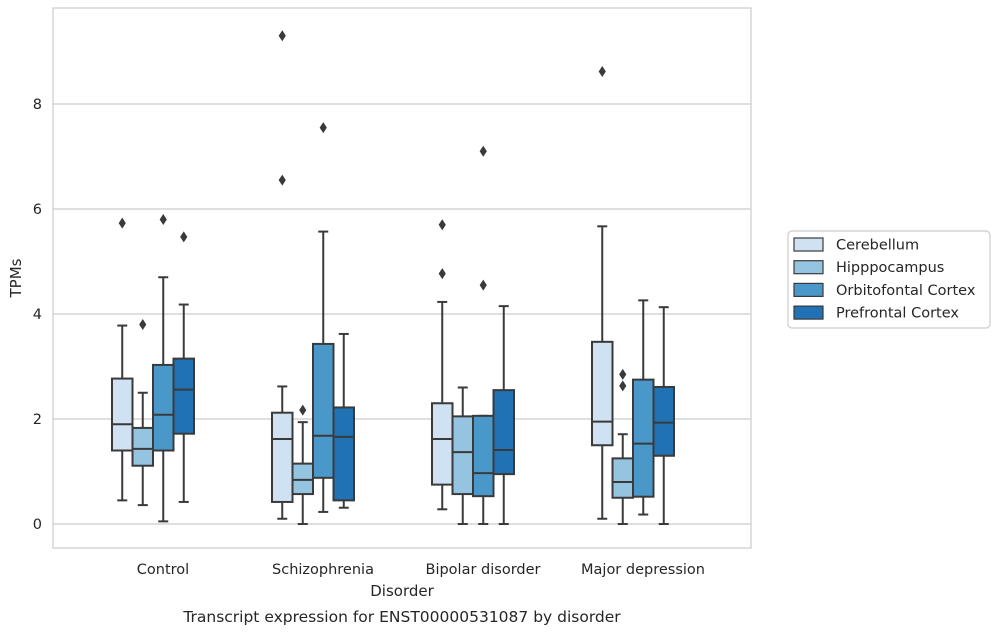 The width and height of the screenshot is (999, 634). I want to click on legend-label: Cerebellum, so click(877, 246).